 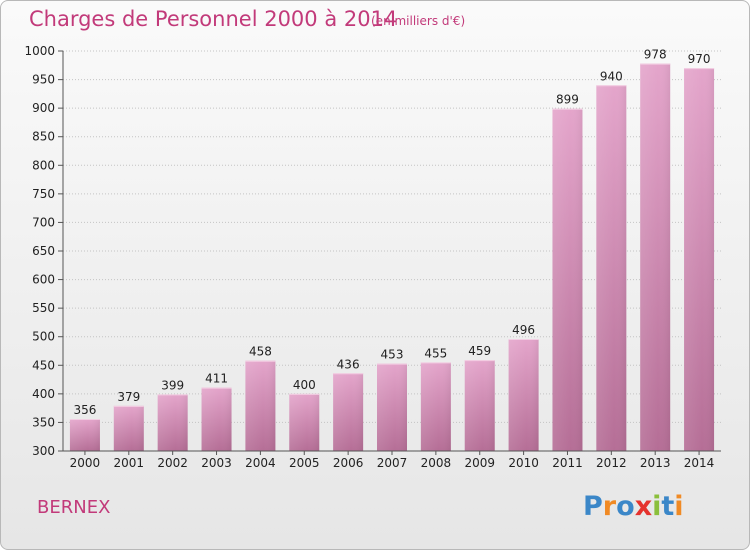 I want to click on data-label: 379, so click(x=128, y=397).